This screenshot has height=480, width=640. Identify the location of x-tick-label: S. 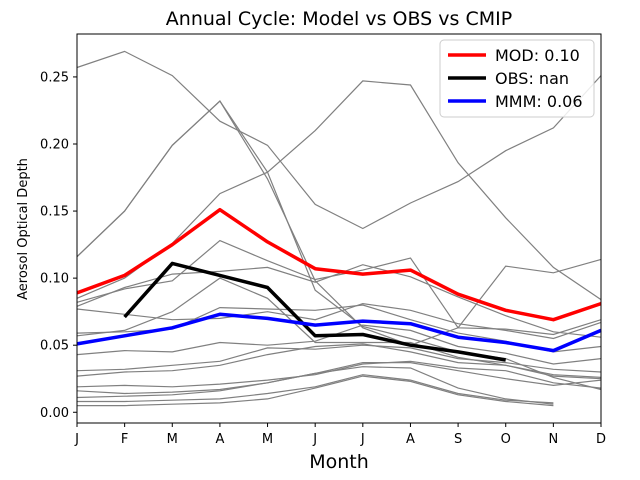
(458, 439).